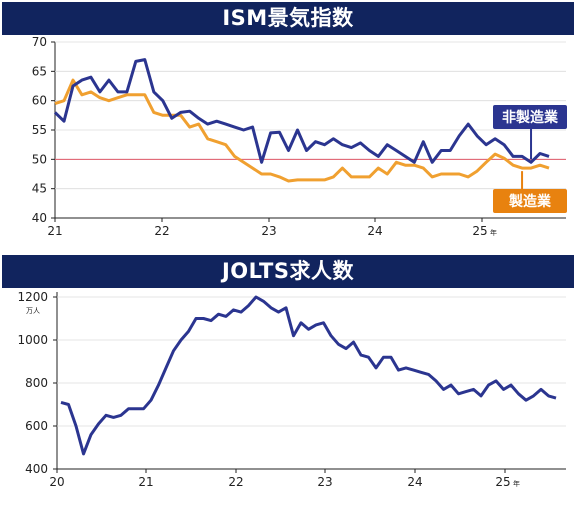 This screenshot has height=513, width=576. I want to click on jolts-y-tick-label: 1000, so click(32, 340).